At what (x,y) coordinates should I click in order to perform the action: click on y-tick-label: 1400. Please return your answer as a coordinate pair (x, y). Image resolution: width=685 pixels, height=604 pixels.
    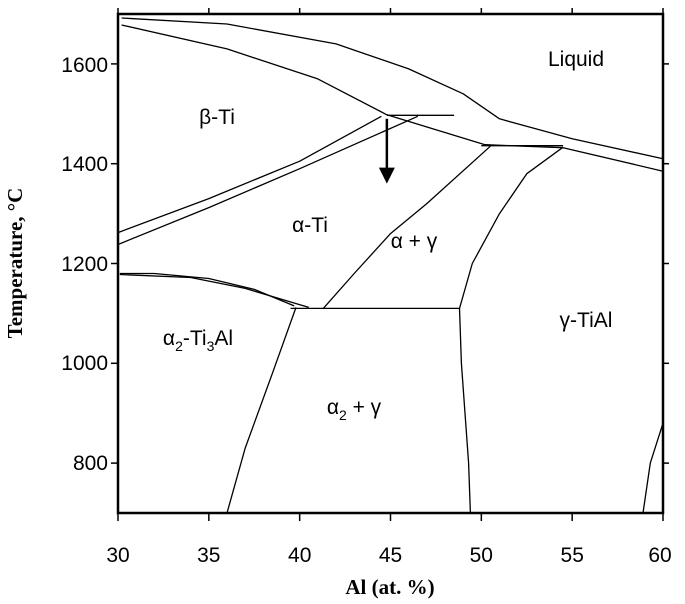
    Looking at the image, I should click on (84, 164).